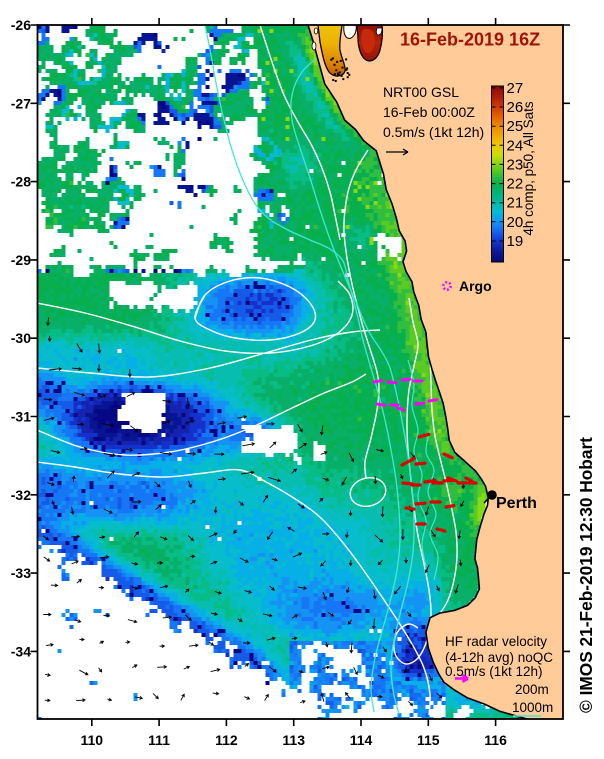 The width and height of the screenshot is (604, 759). What do you see at coordinates (586, 575) in the screenshot?
I see `svg-text:© IMOS 21-Feb-2019 12:30 Hobar: © IMOS 21-Feb-2019 12:30 Hobart` at bounding box center [586, 575].